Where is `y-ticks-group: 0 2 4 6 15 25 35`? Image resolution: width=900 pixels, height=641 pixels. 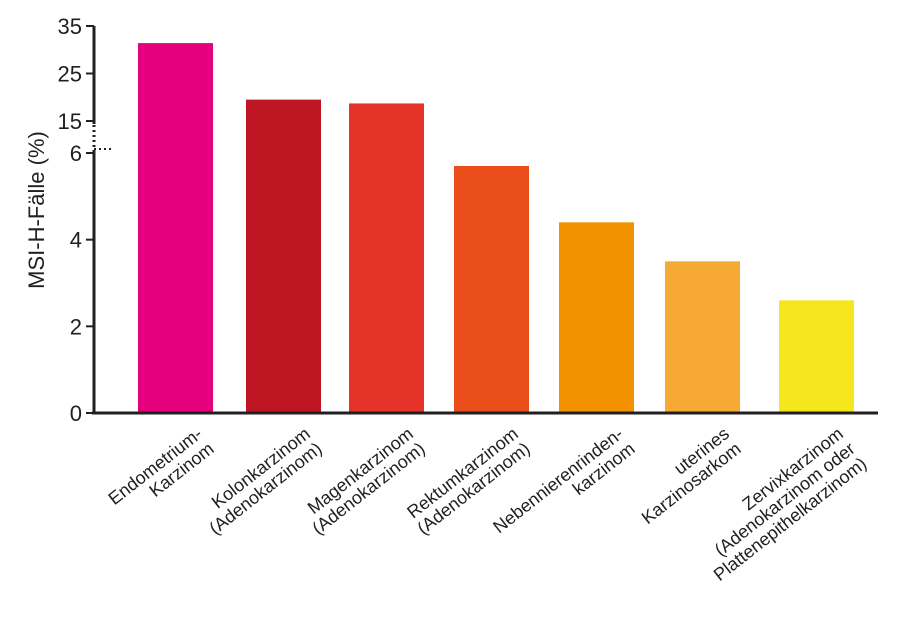 y-ticks-group: 0 2 4 6 15 25 35 is located at coordinates (76, 220).